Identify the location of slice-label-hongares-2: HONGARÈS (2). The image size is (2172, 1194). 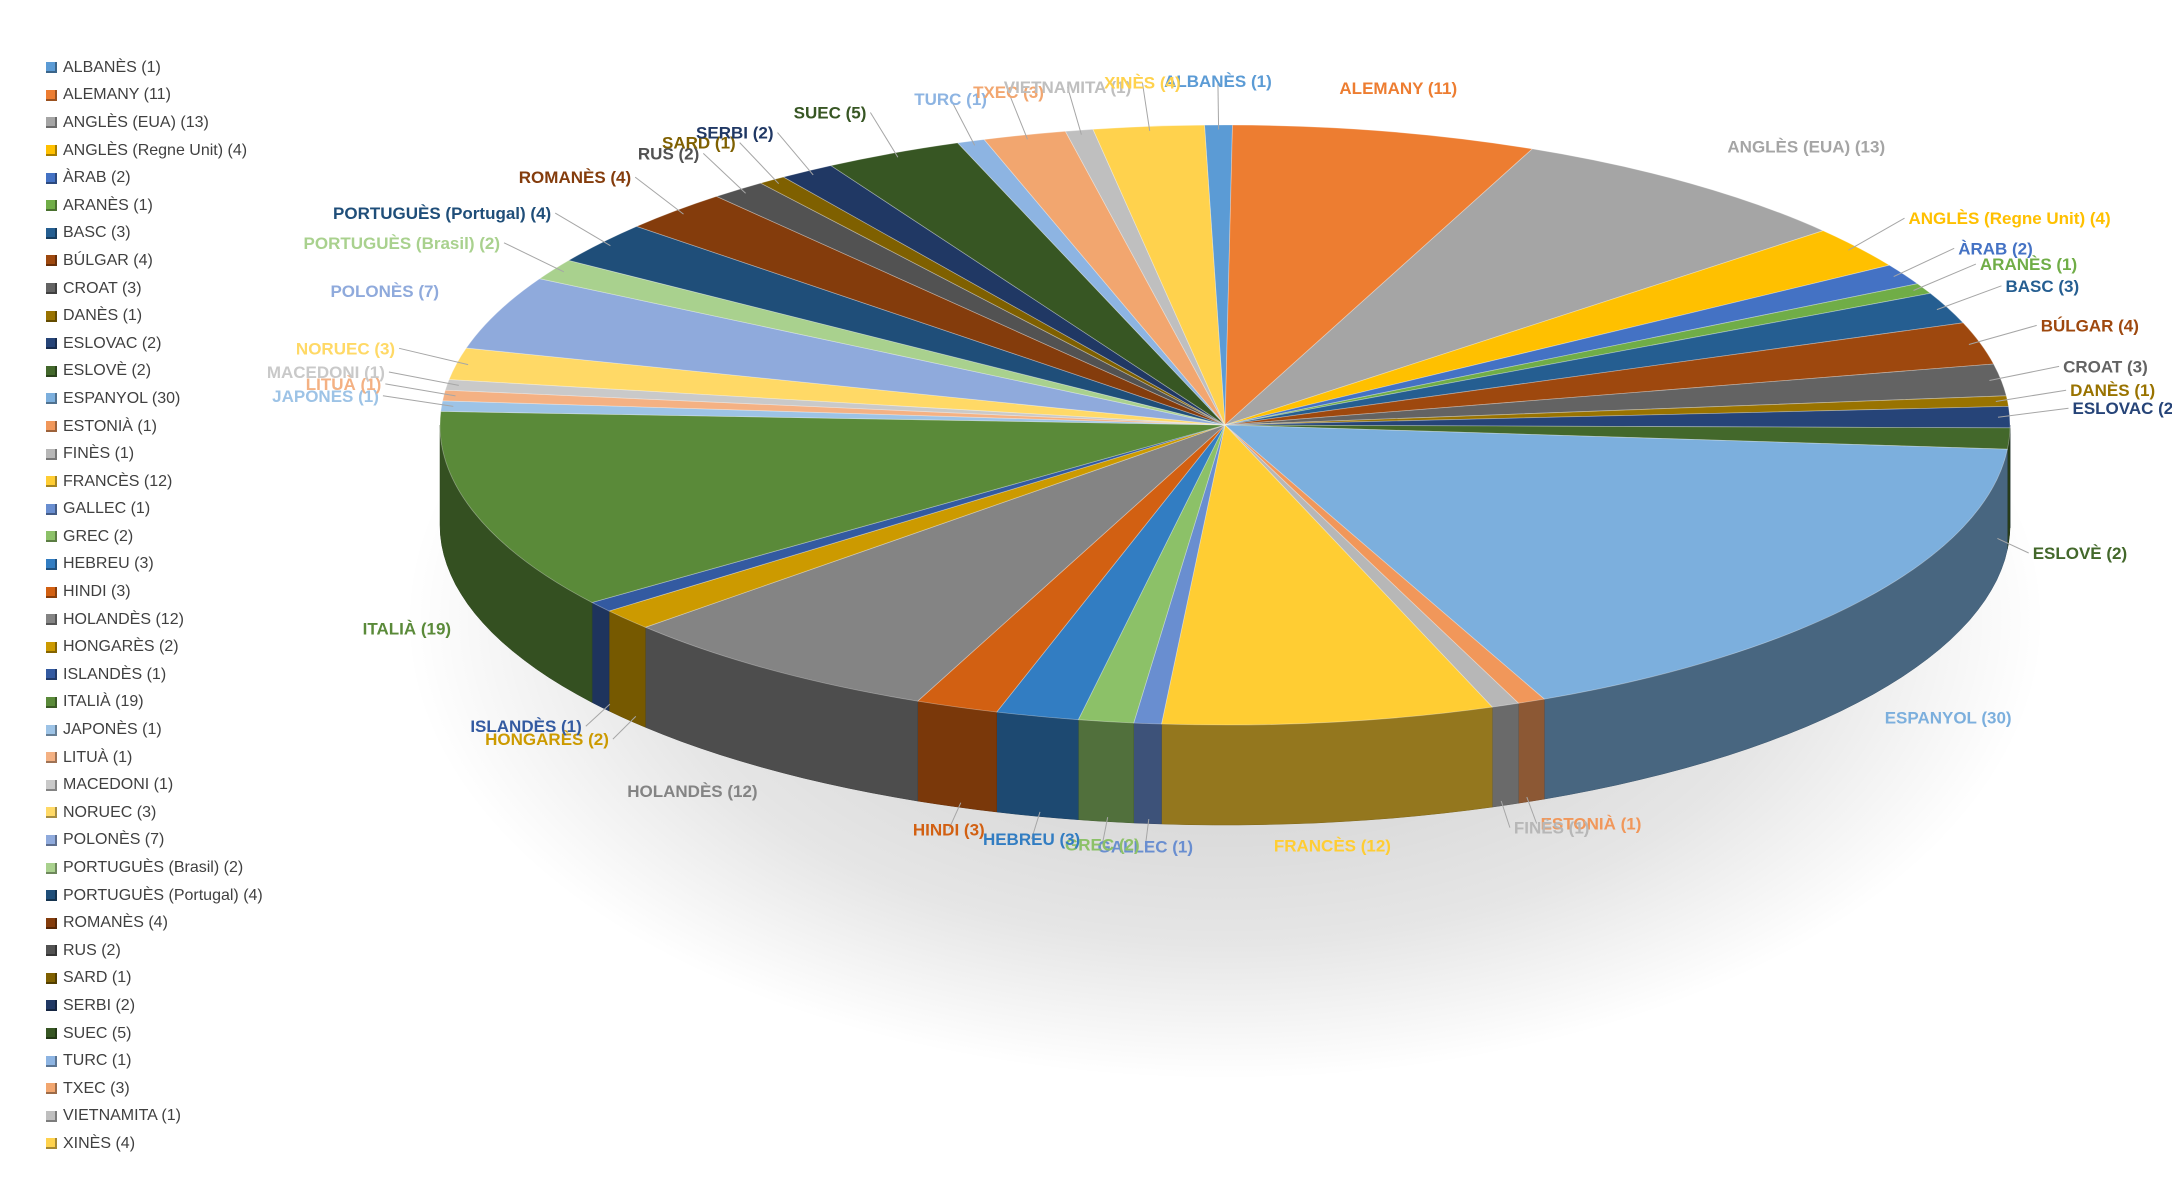
(547, 739).